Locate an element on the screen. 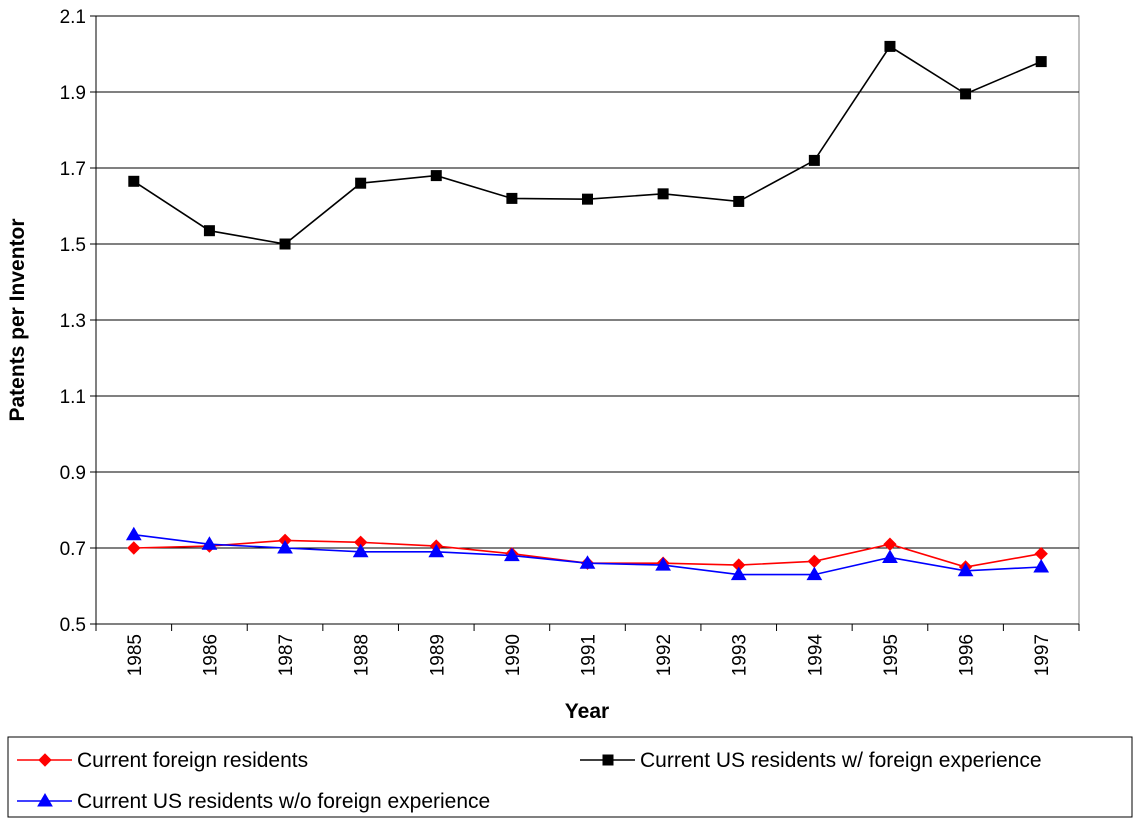  x-tick-label: 1991 is located at coordinates (589, 655).